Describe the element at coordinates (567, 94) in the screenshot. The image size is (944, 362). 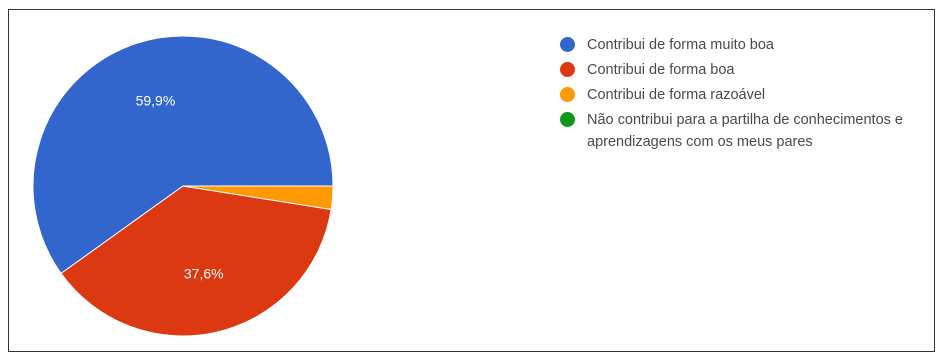
I see `legend-swatch-razoavel` at that location.